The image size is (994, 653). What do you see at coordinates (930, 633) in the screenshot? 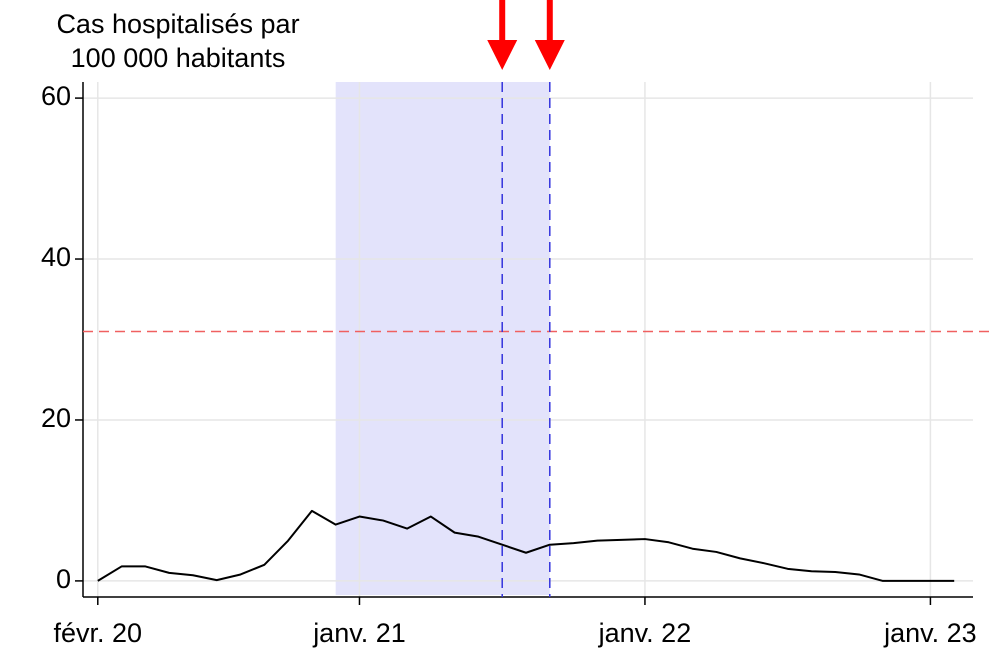
I see `x-tick-label: janv. 23` at bounding box center [930, 633].